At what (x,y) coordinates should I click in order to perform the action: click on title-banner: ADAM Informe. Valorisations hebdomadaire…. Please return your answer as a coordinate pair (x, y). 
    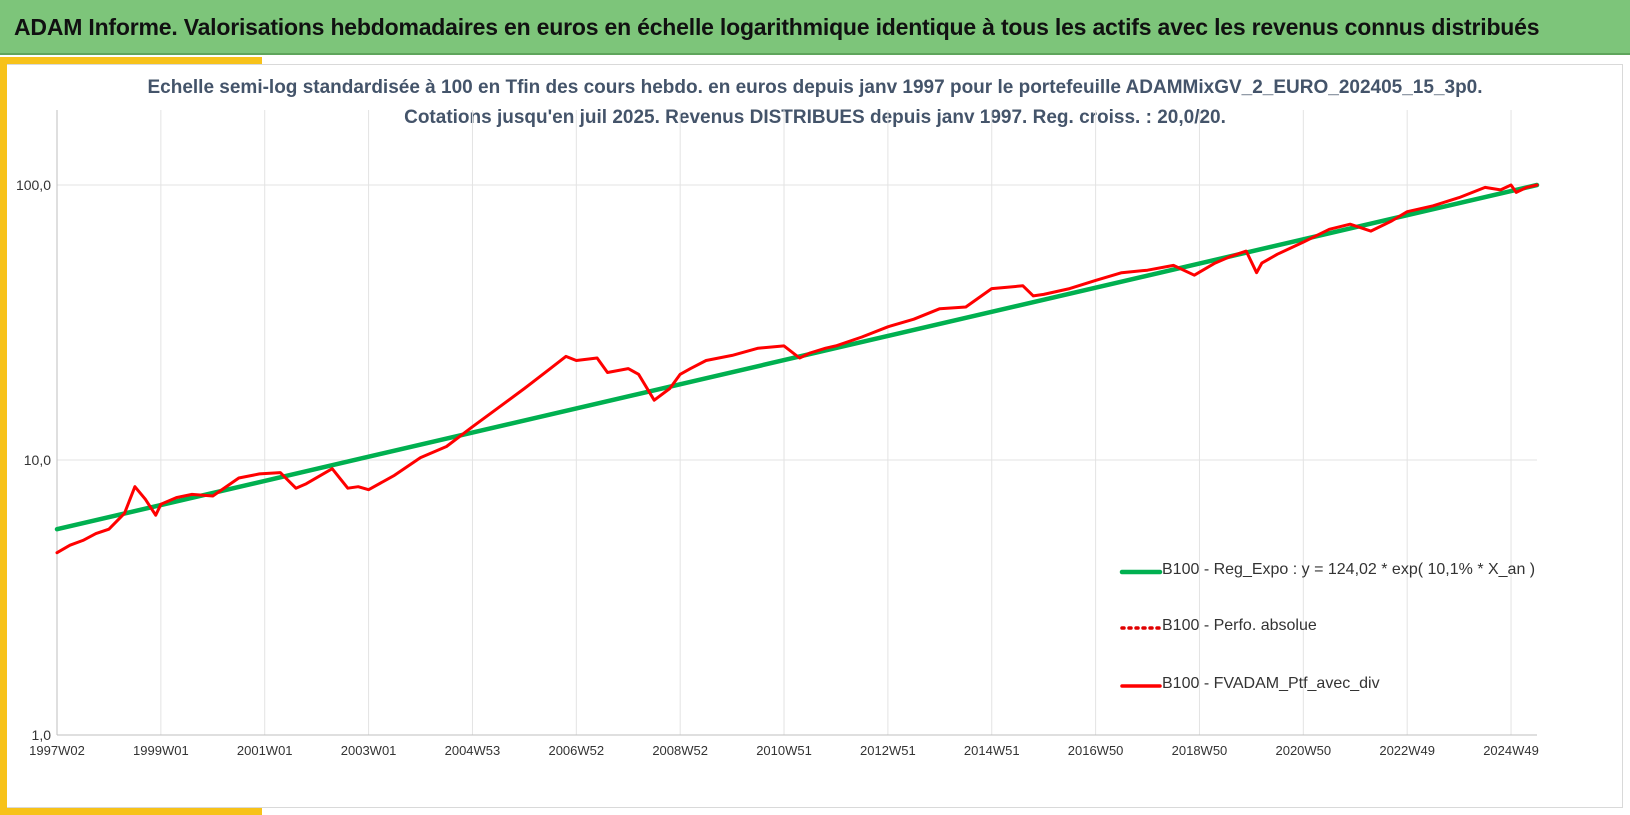
    Looking at the image, I should click on (815, 27).